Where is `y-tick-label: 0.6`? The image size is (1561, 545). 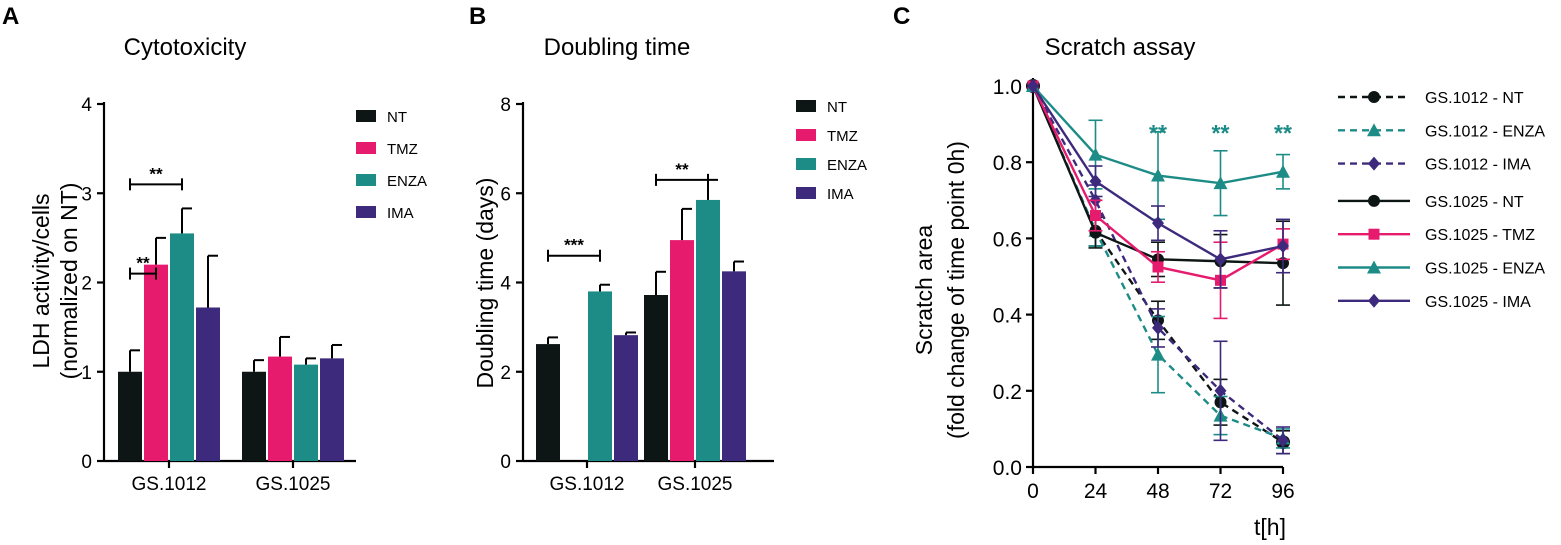
y-tick-label: 0.6 is located at coordinates (1007, 239).